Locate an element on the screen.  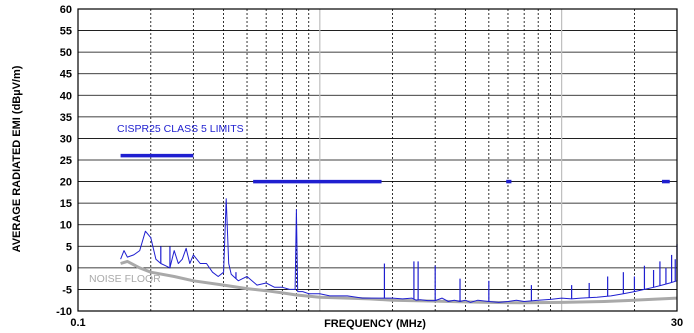
noise-floor-layer is located at coordinates (399, 282).